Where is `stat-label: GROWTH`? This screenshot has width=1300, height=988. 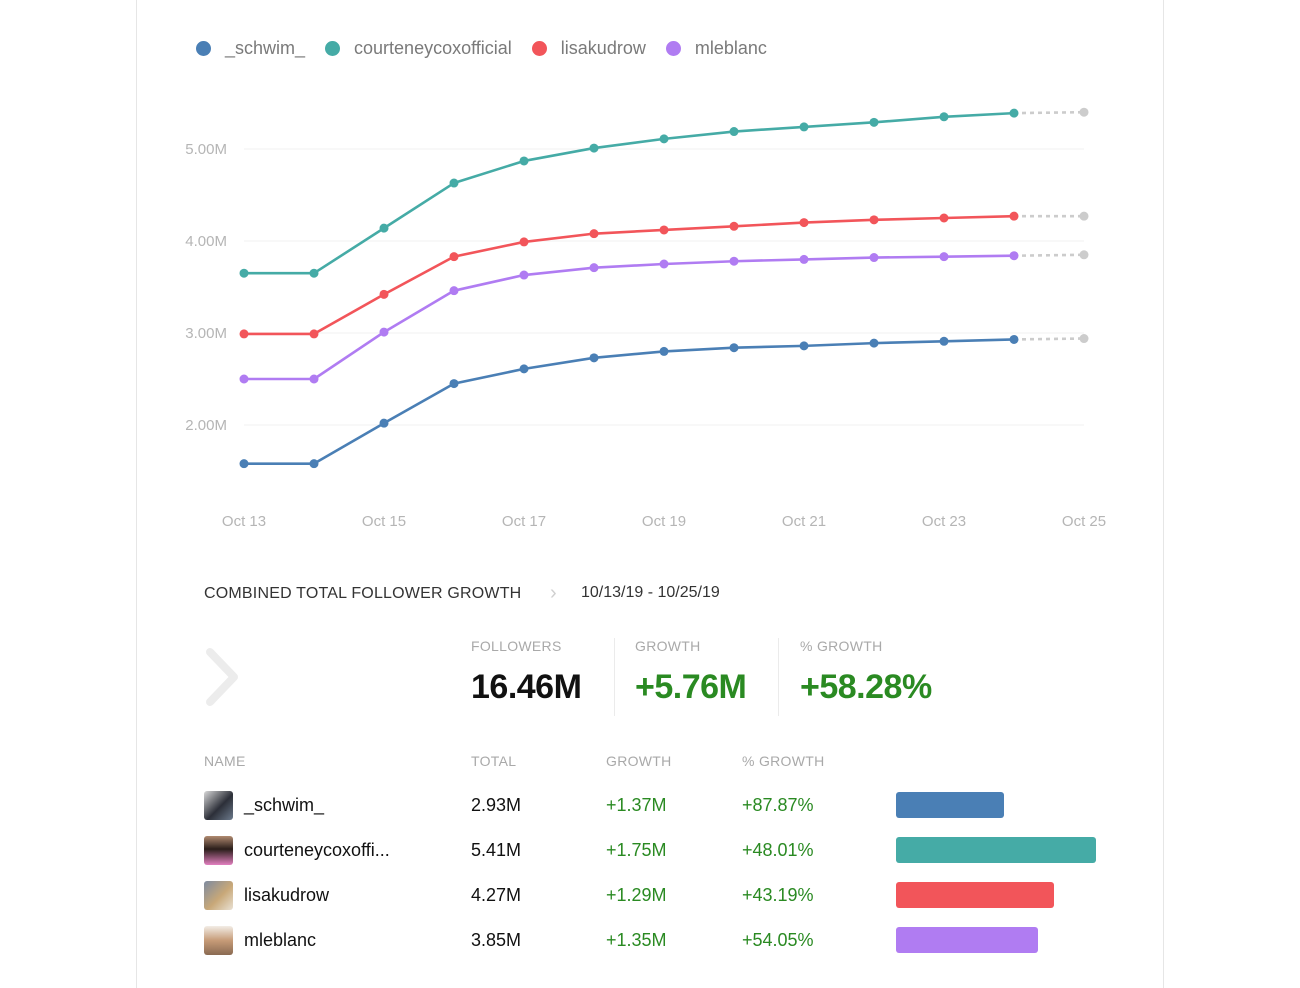 stat-label: GROWTH is located at coordinates (668, 646).